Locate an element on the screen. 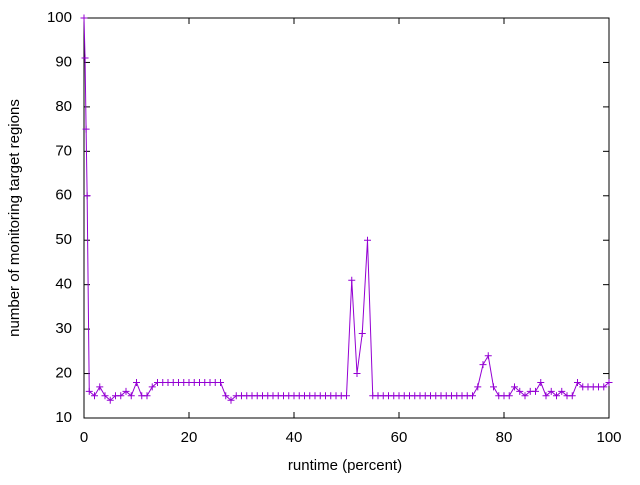 The image size is (640, 485). y-tick-label: 70 is located at coordinates (63, 150).